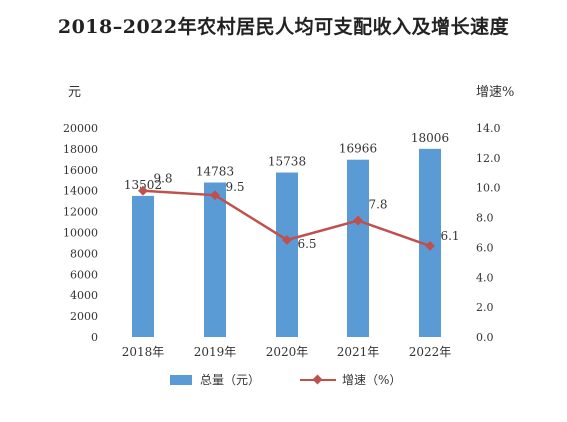 Image resolution: width=567 pixels, height=422 pixels. I want to click on bar-data-label: 13502, so click(143, 185).